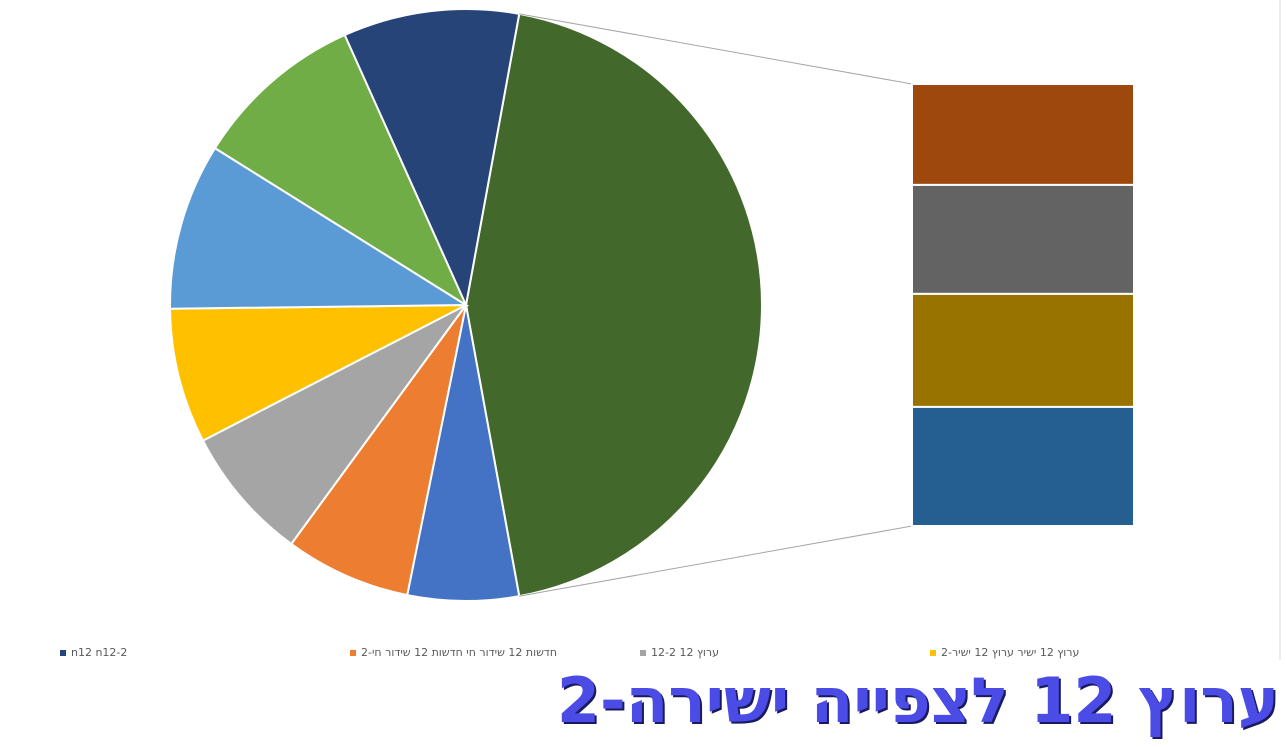 Image resolution: width=1287 pixels, height=747 pixels. Describe the element at coordinates (459, 652) in the screenshot. I see `legend-label: חדשות 12 שידור חי חדשות 12 שידור חי-2` at that location.